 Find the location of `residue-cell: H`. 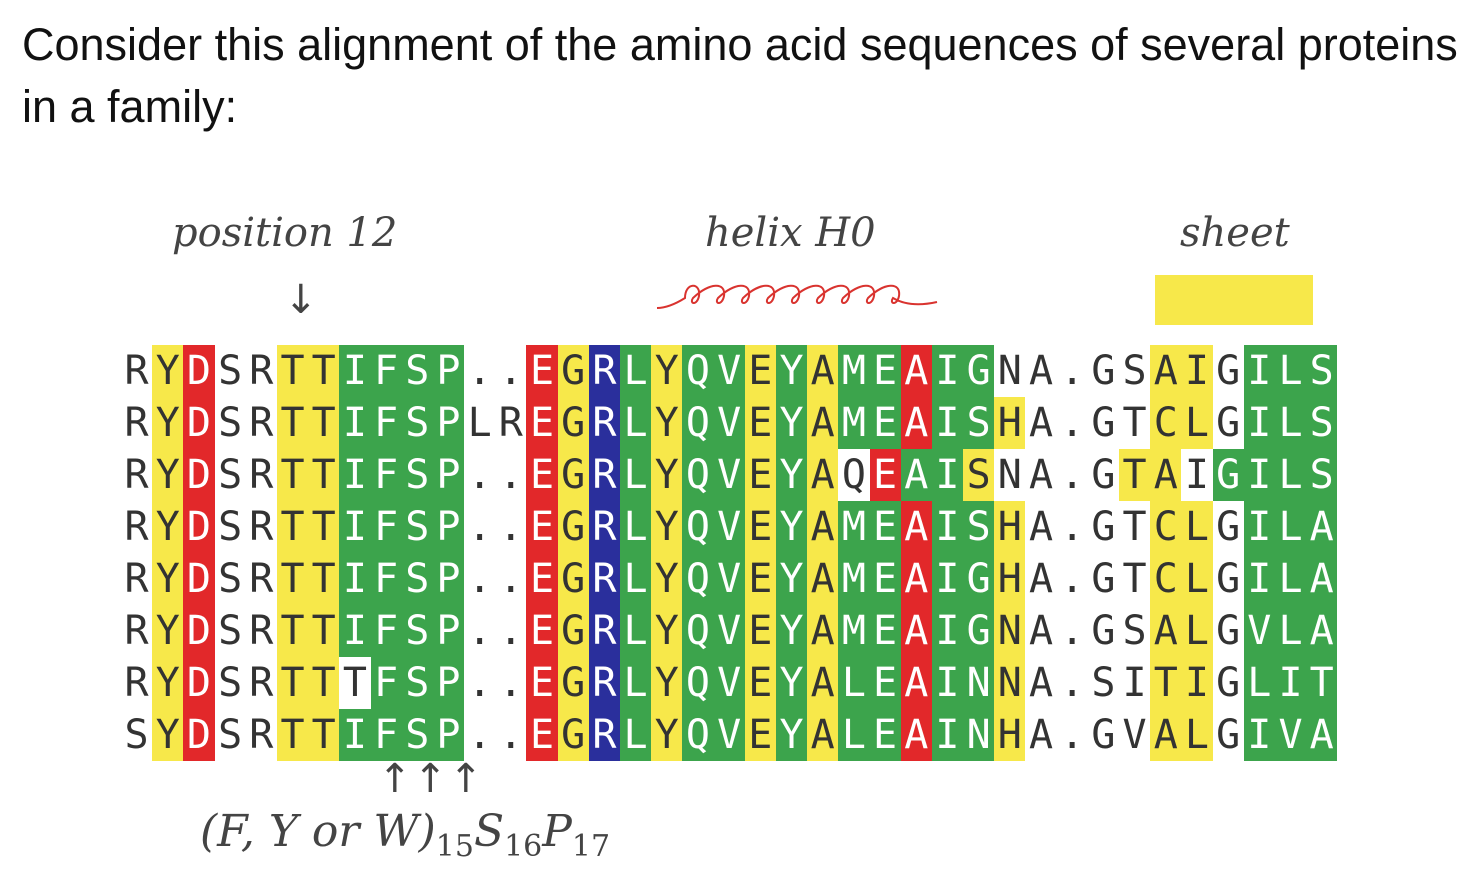

residue-cell: H is located at coordinates (1010, 527).